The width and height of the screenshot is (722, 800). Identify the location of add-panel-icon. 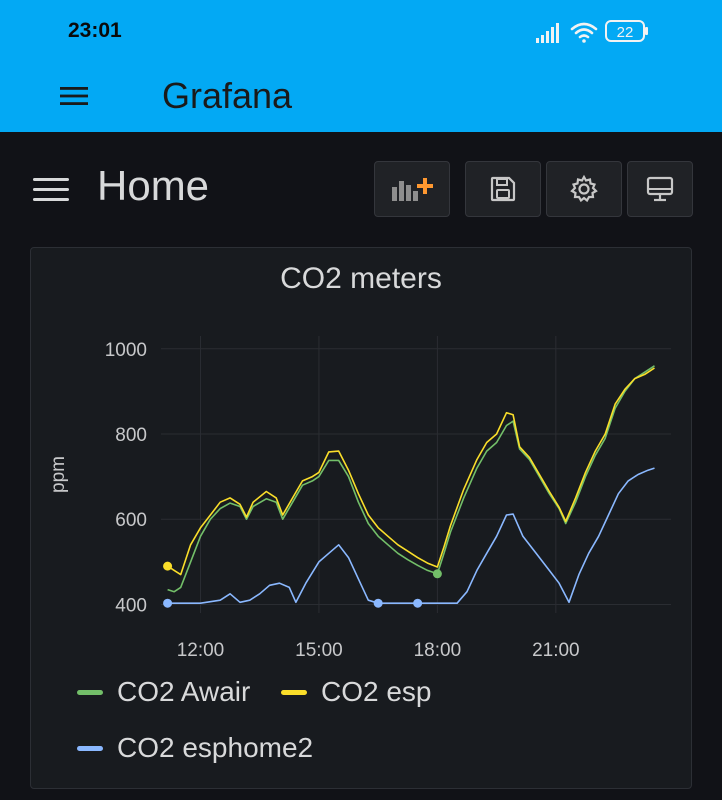
(412, 189).